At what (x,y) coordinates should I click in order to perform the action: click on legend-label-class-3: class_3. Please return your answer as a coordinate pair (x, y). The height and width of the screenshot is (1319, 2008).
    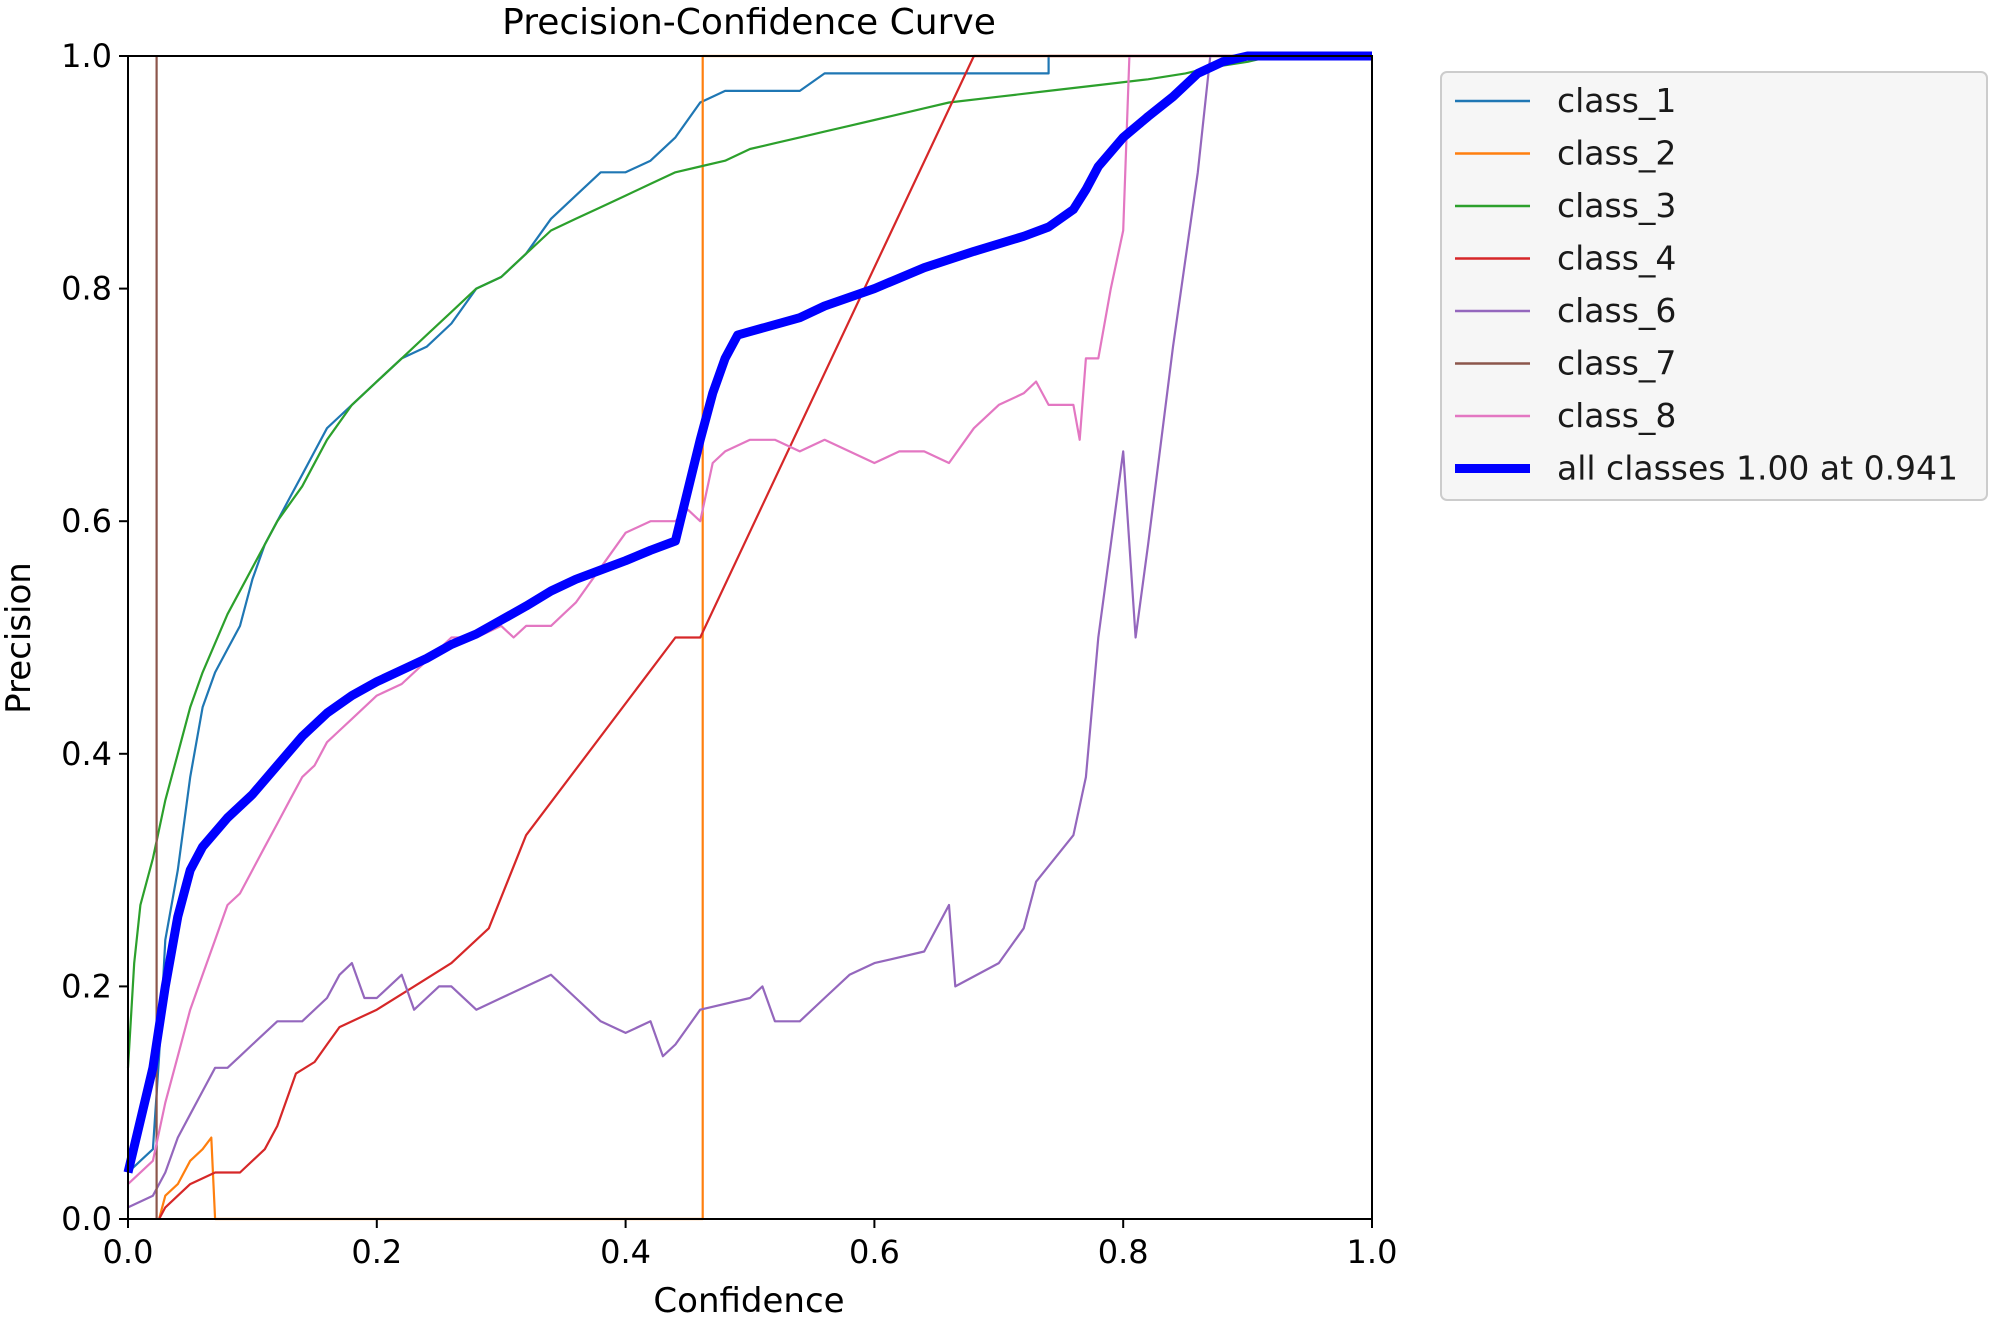
    Looking at the image, I should click on (1616, 205).